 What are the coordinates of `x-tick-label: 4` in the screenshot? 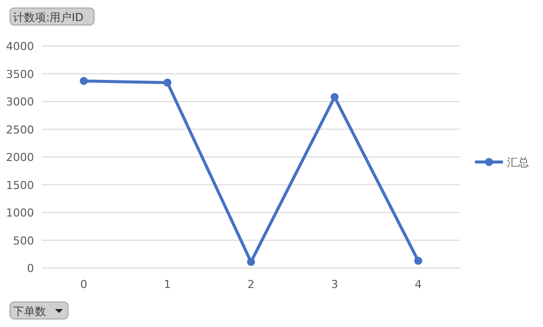 It's located at (418, 284).